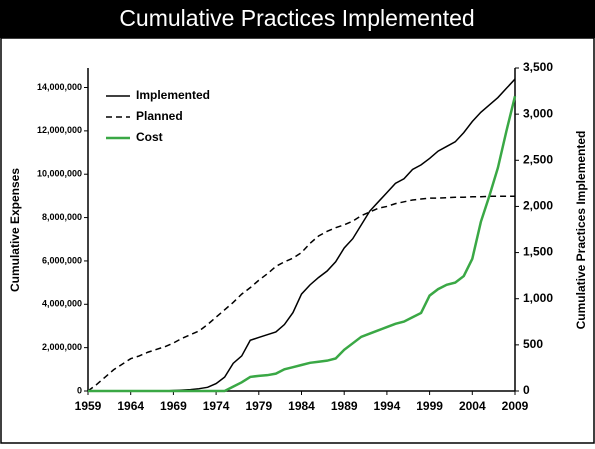 This screenshot has width=595, height=449. I want to click on y-tick-label: 6,000,000, so click(62, 260).